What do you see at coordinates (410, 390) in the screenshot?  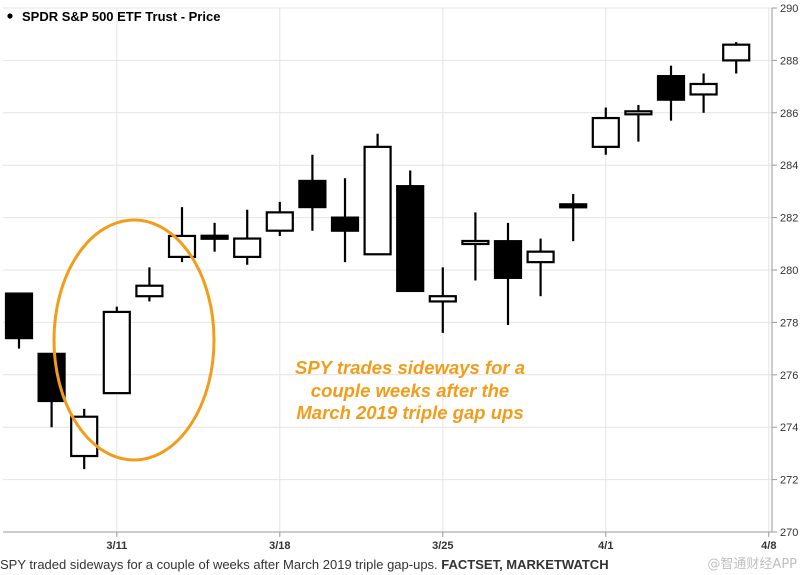 I see `annotation-line: couple weeks after the` at bounding box center [410, 390].